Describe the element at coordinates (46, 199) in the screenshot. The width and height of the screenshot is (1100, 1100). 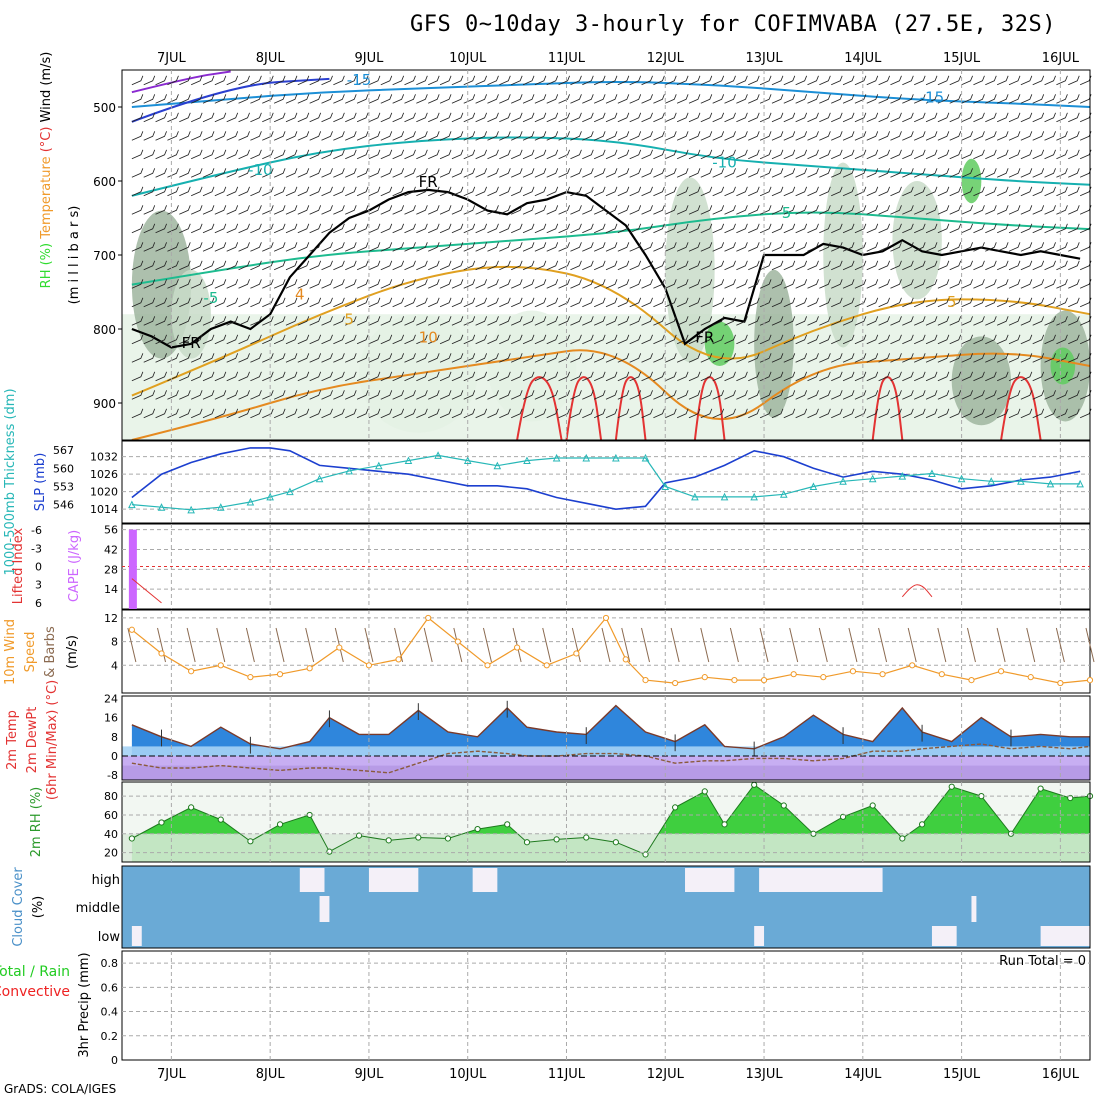
I see `upper-air-ylabel-part-1: Temperature` at that location.